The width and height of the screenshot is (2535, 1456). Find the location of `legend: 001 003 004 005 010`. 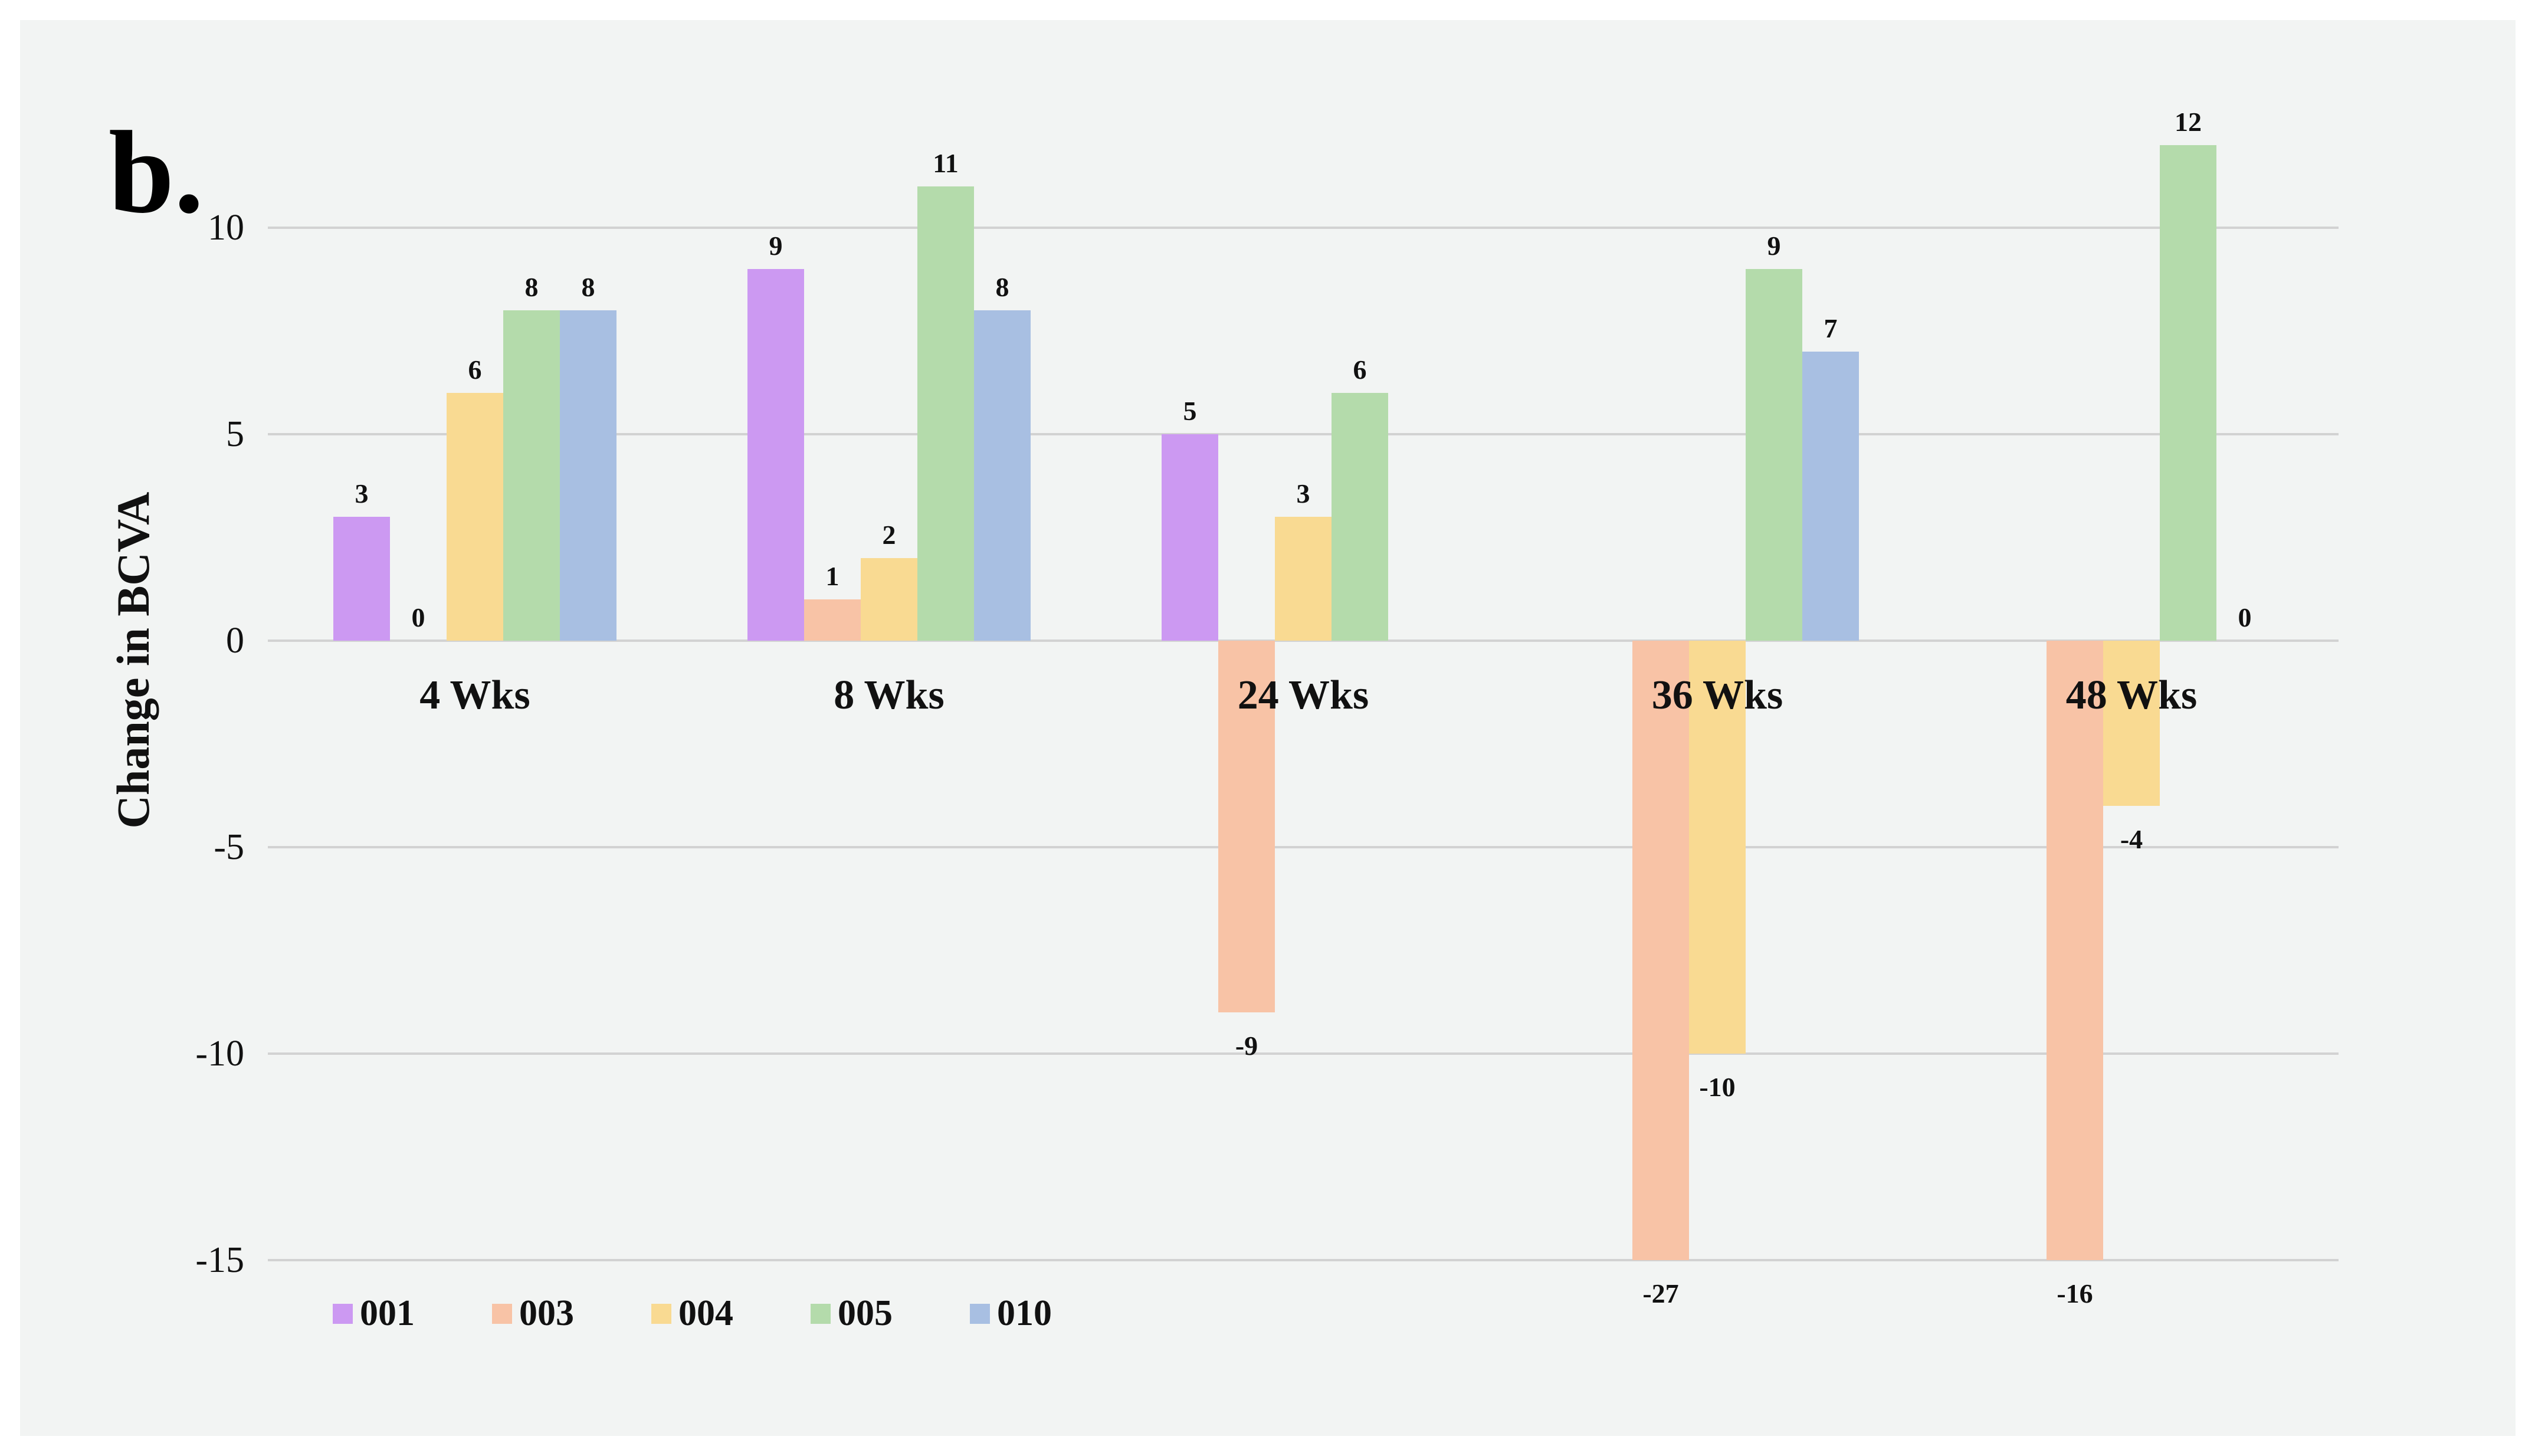

legend: 001 003 004 005 010 is located at coordinates (692, 1313).